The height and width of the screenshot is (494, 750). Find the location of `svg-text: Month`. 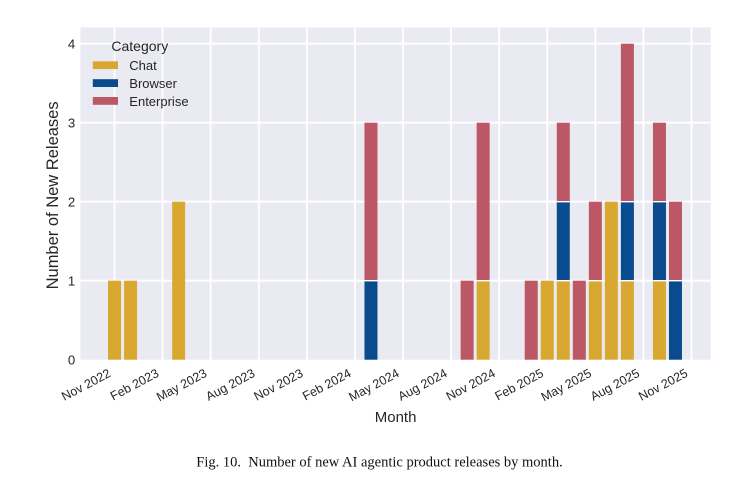

svg-text: Month is located at coordinates (396, 417).